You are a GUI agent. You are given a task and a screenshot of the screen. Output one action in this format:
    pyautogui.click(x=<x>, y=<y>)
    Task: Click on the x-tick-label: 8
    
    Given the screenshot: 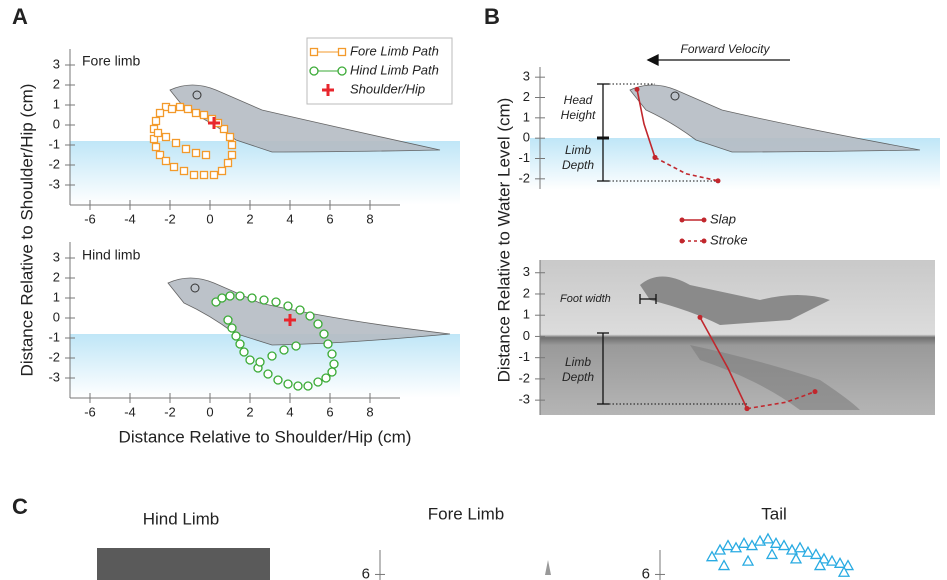 What is the action you would take?
    pyautogui.click(x=369, y=218)
    